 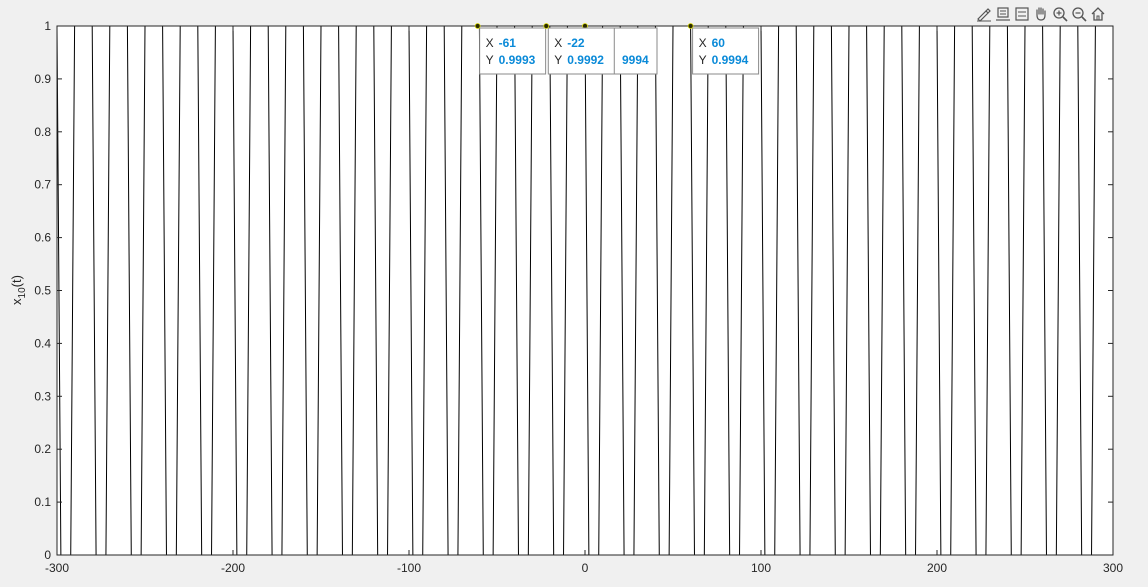 I want to click on x-tick-label: 100, so click(x=761, y=568).